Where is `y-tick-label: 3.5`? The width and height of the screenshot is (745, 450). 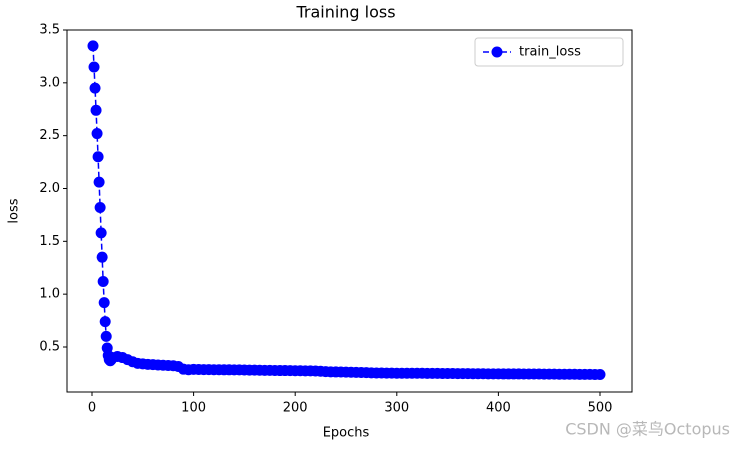 y-tick-label: 3.5 is located at coordinates (49, 30).